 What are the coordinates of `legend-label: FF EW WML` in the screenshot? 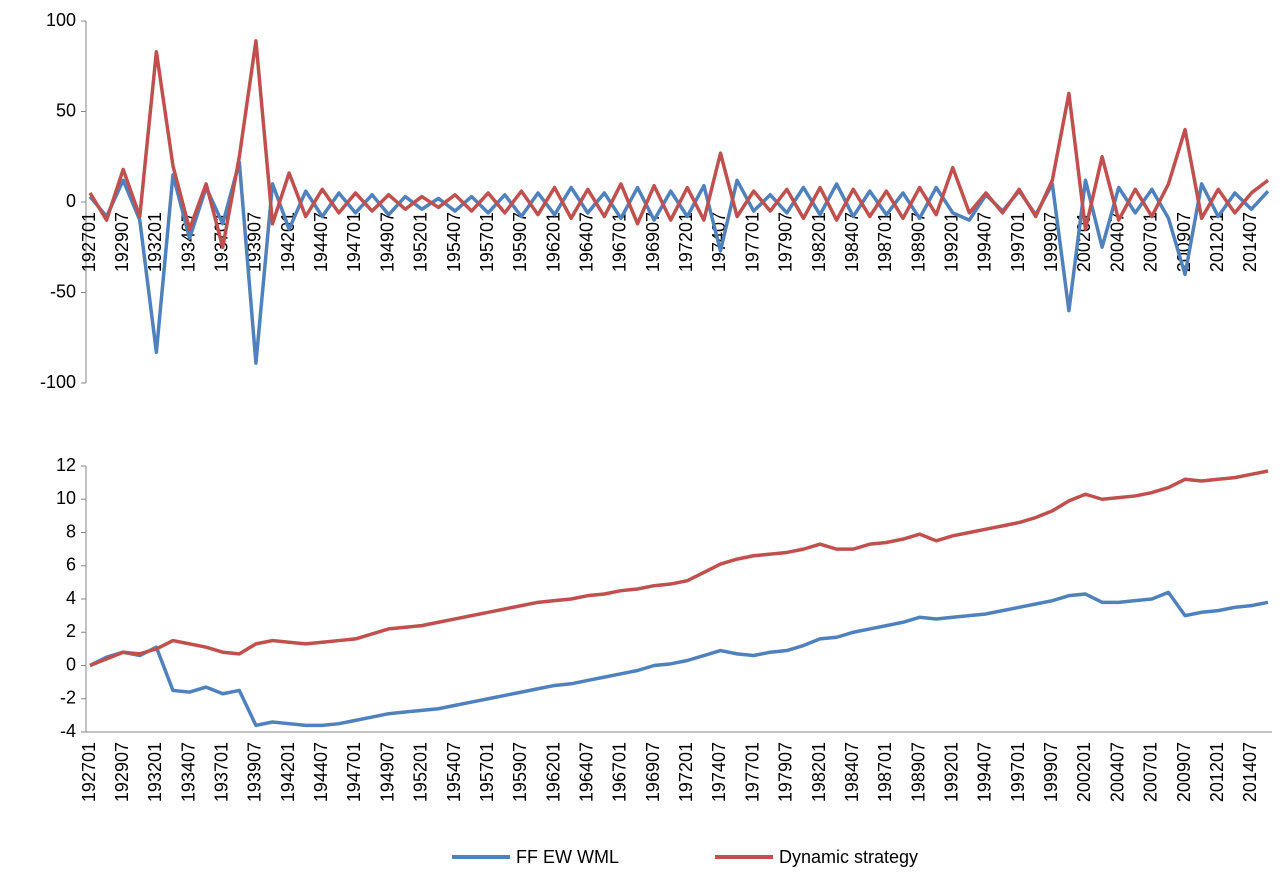 It's located at (567, 857).